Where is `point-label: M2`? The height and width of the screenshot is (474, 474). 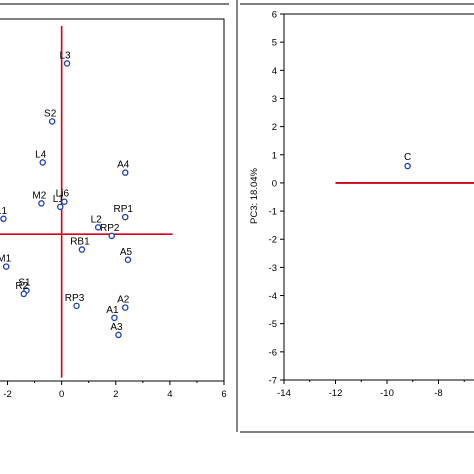
point-label: M2 is located at coordinates (39, 195).